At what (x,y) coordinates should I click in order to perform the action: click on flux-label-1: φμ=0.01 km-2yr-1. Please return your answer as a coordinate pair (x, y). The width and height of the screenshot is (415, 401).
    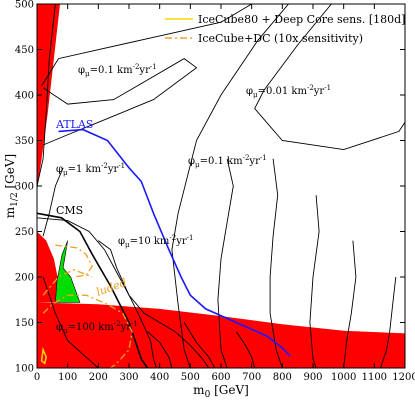
    Looking at the image, I should click on (288, 91).